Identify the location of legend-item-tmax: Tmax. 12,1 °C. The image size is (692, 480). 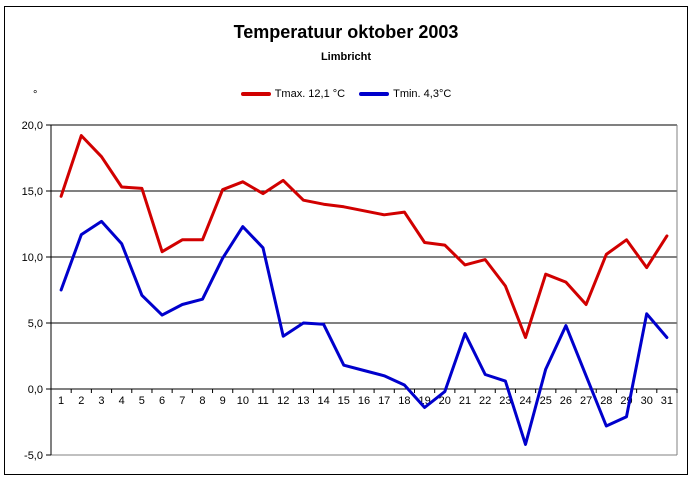
(293, 94).